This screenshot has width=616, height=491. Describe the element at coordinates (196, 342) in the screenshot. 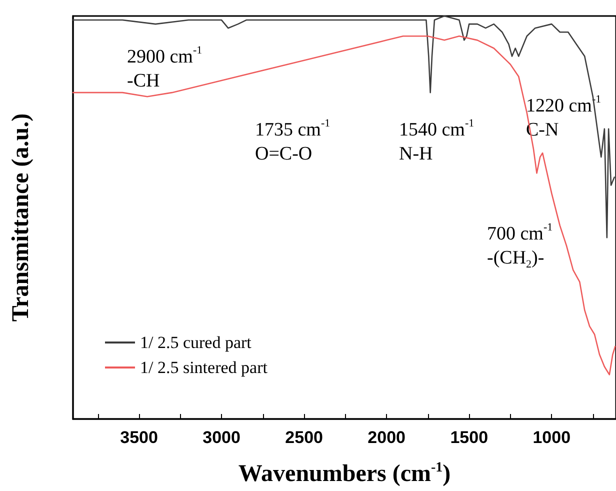

I see `legend-label: 1/ 2.5 cured part` at that location.